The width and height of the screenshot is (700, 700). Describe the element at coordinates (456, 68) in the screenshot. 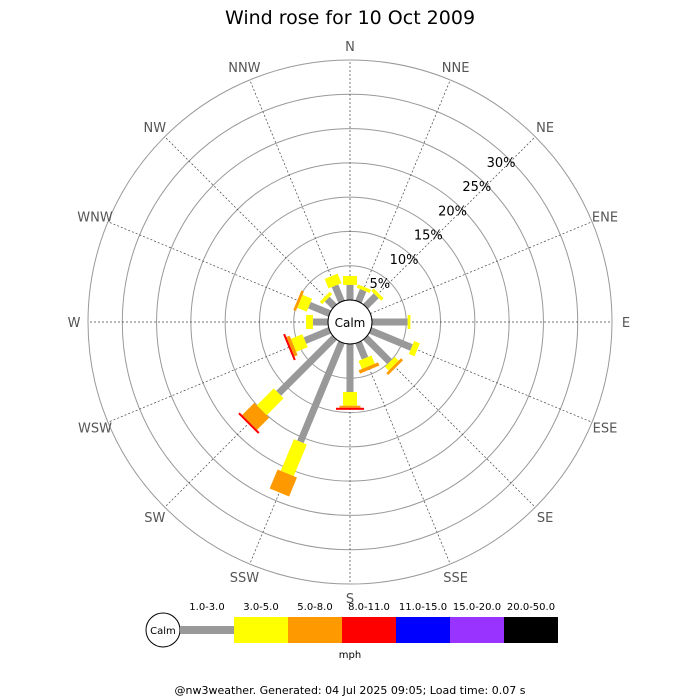

I see `direction-label-nne: NNE` at that location.